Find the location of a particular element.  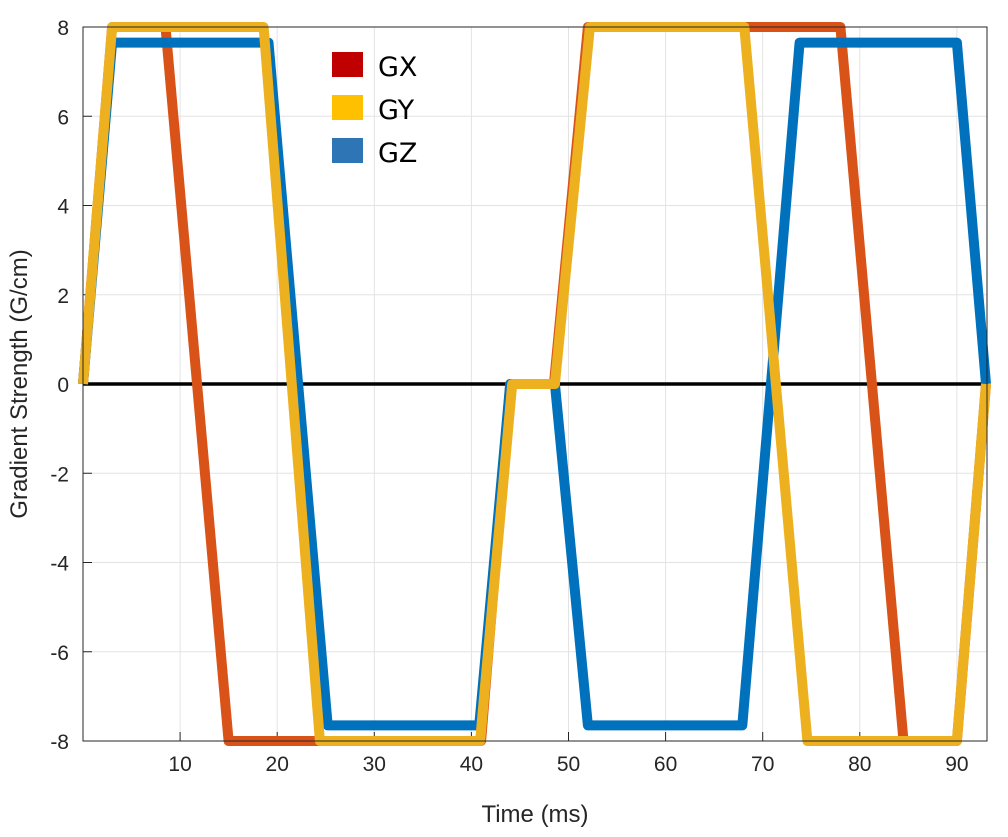

legend-label-gy: GY is located at coordinates (396, 110).